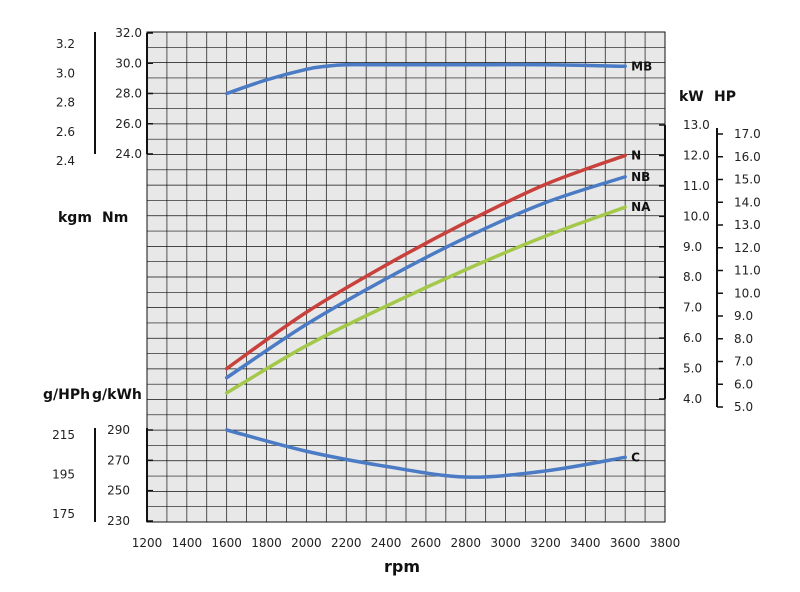 This screenshot has height=592, width=800. I want to click on x-tick-label: 2600, so click(426, 543).